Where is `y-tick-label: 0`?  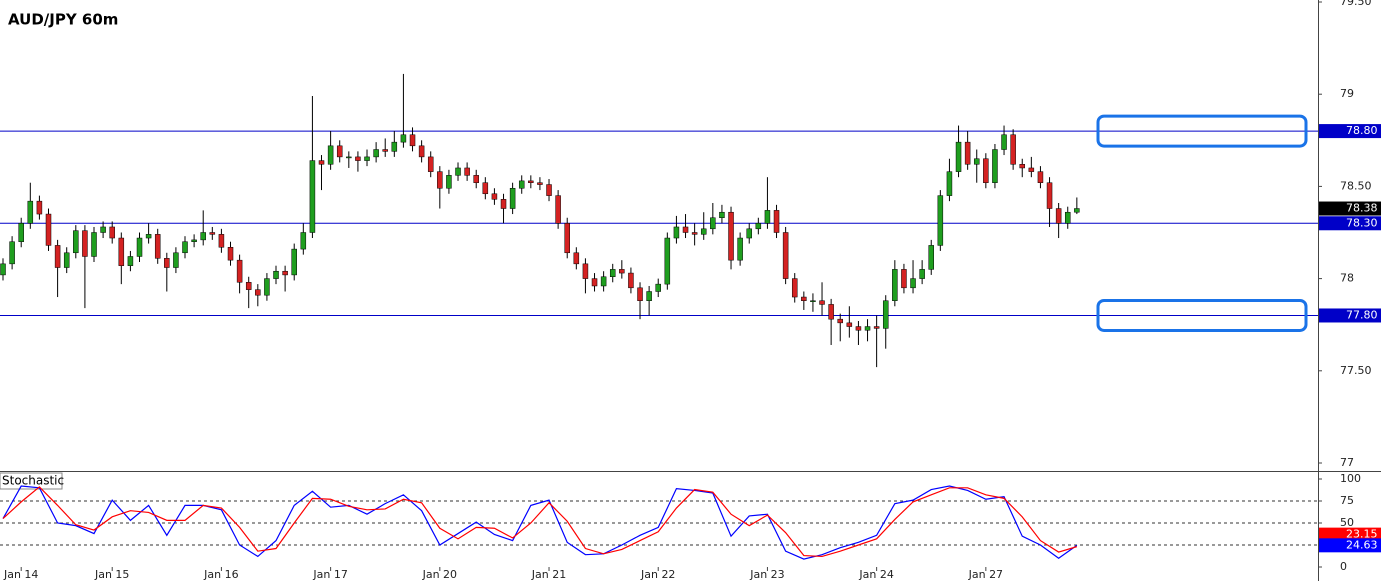 y-tick-label: 0 is located at coordinates (1343, 566).